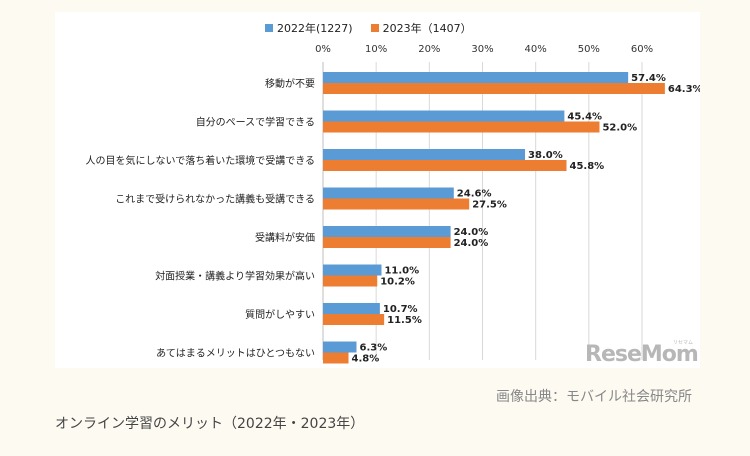 Image resolution: width=750 pixels, height=456 pixels. What do you see at coordinates (429, 49) in the screenshot?
I see `x-tick-label: 20%` at bounding box center [429, 49].